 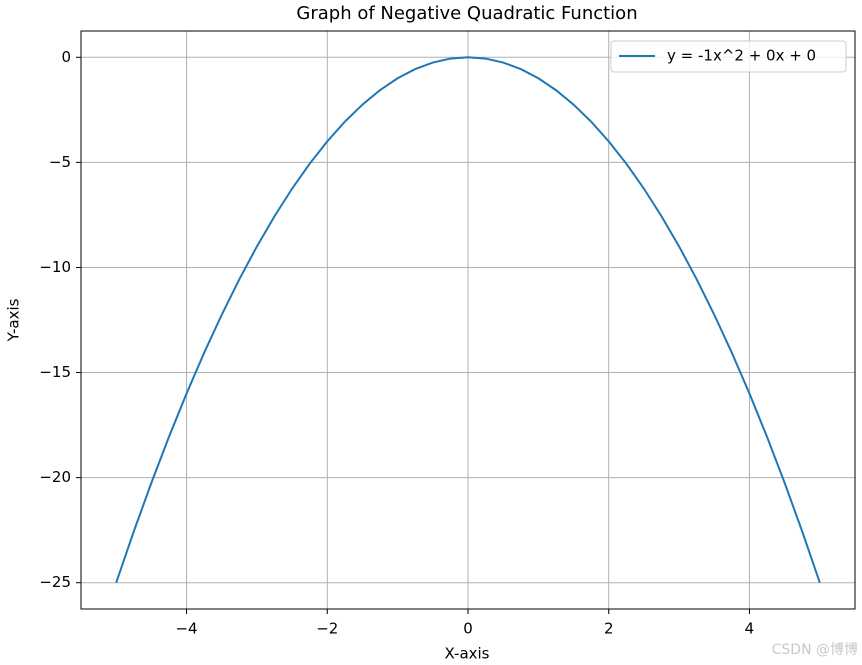 What do you see at coordinates (815, 649) in the screenshot?
I see `watermark: CSDN @博博` at bounding box center [815, 649].